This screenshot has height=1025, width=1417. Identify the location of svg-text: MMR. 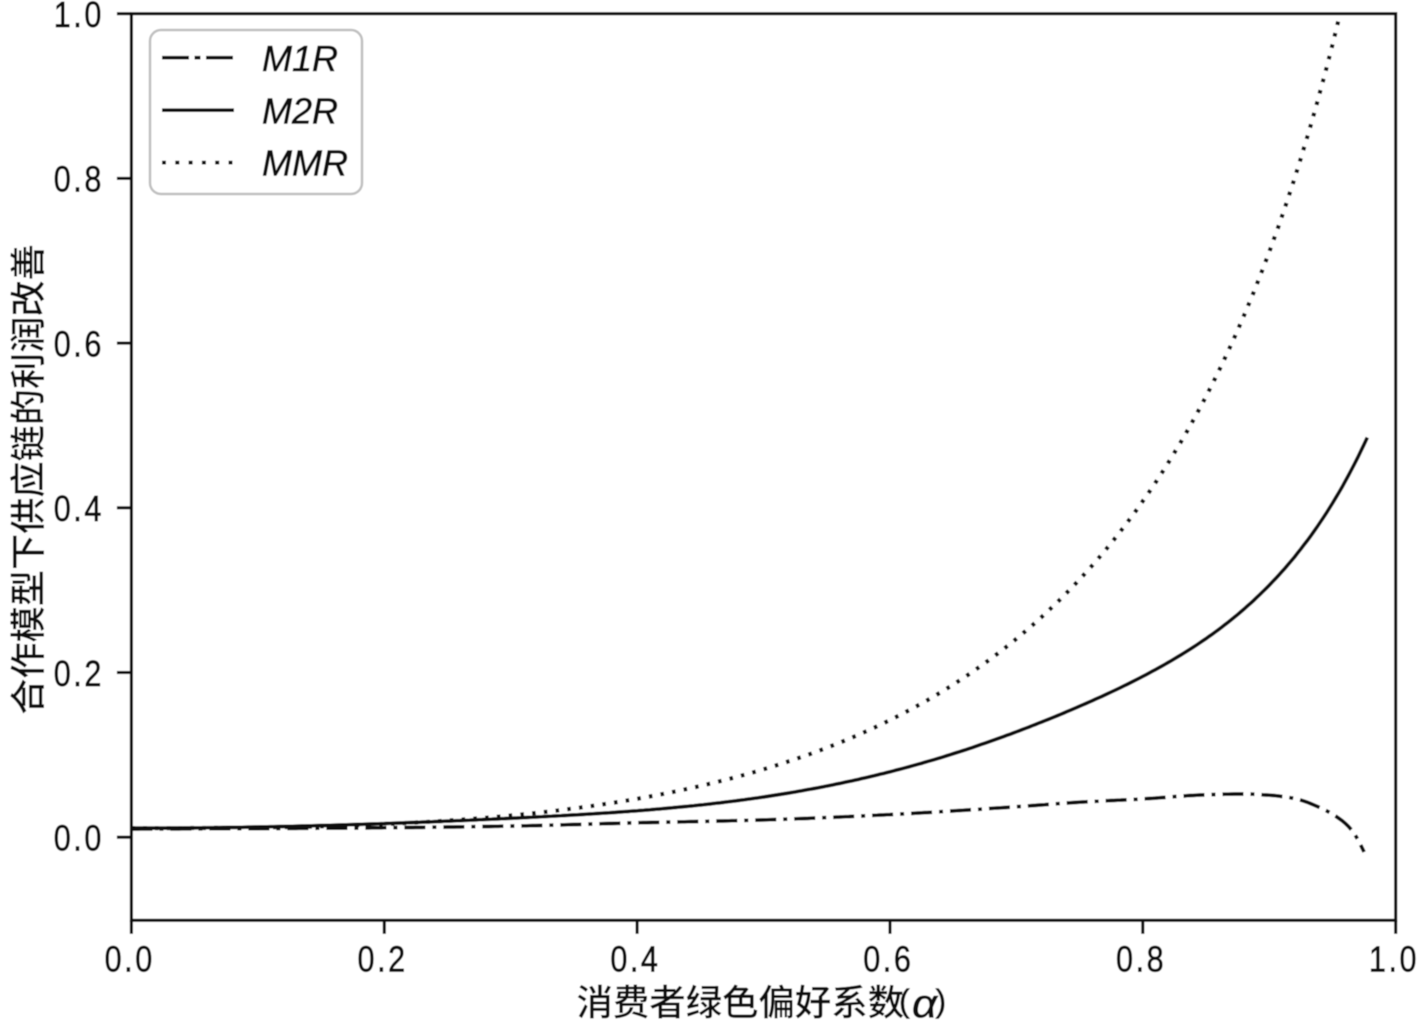
(305, 163).